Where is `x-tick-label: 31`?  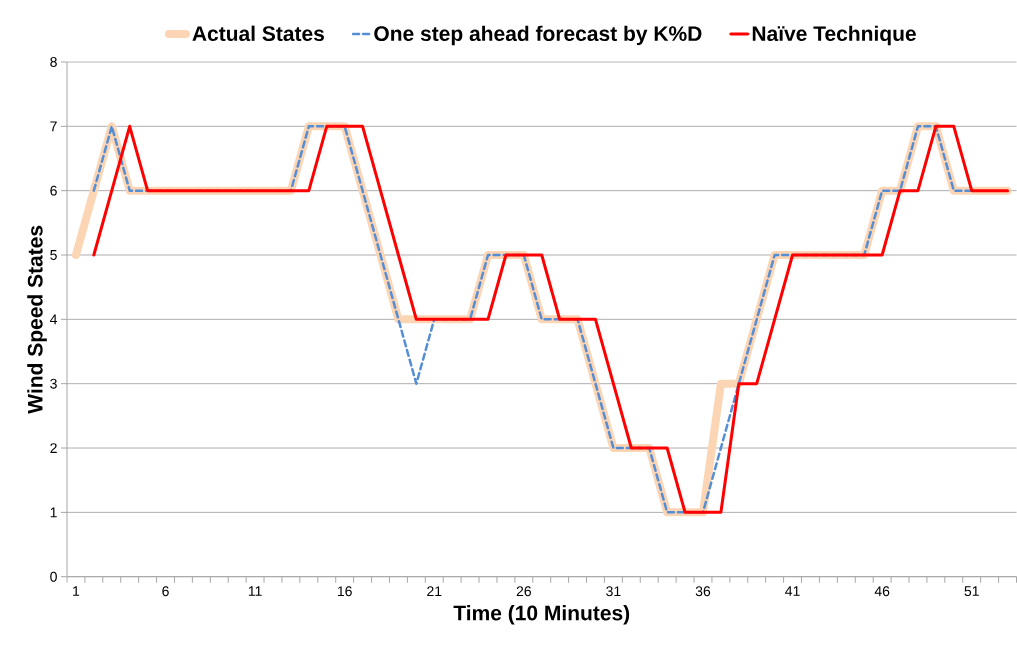
x-tick-label: 31 is located at coordinates (613, 591).